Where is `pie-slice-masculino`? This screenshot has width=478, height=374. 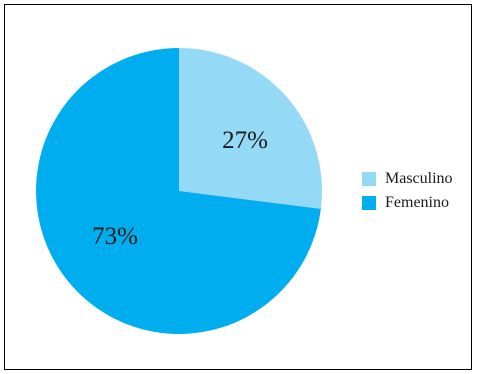 pie-slice-masculino is located at coordinates (250, 128).